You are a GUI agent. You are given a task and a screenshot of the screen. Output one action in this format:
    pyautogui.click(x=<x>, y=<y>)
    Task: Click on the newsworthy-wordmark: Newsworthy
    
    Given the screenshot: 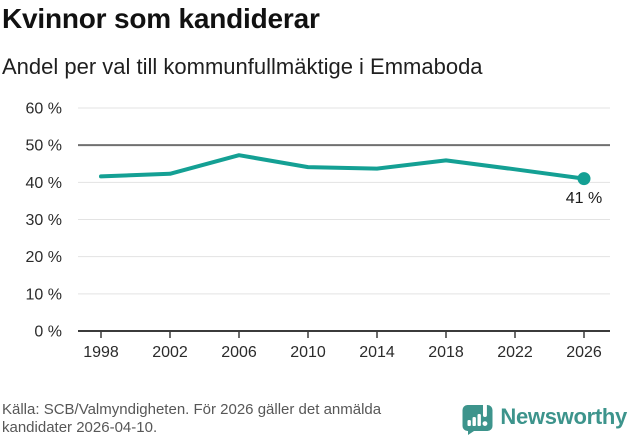 What is the action you would take?
    pyautogui.click(x=563, y=416)
    